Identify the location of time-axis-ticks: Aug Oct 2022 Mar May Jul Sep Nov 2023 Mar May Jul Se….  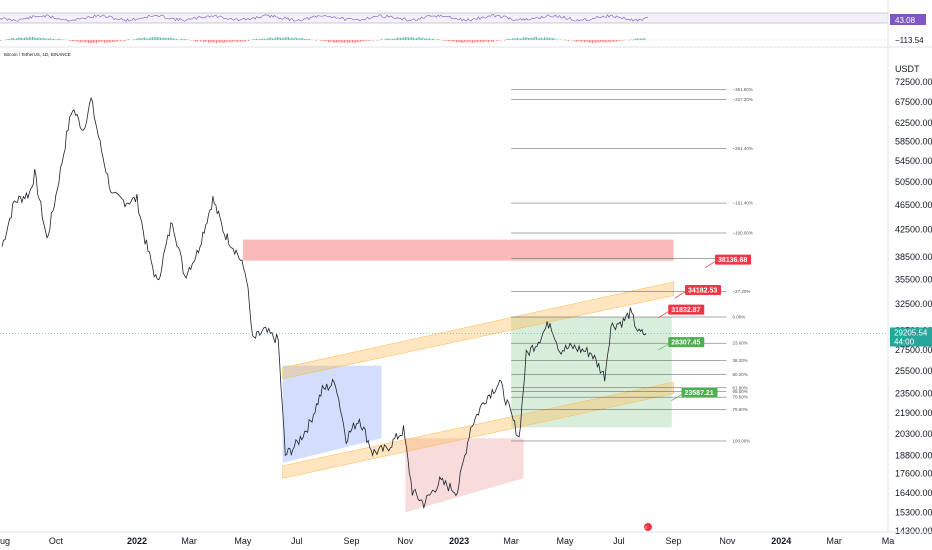
(447, 541).